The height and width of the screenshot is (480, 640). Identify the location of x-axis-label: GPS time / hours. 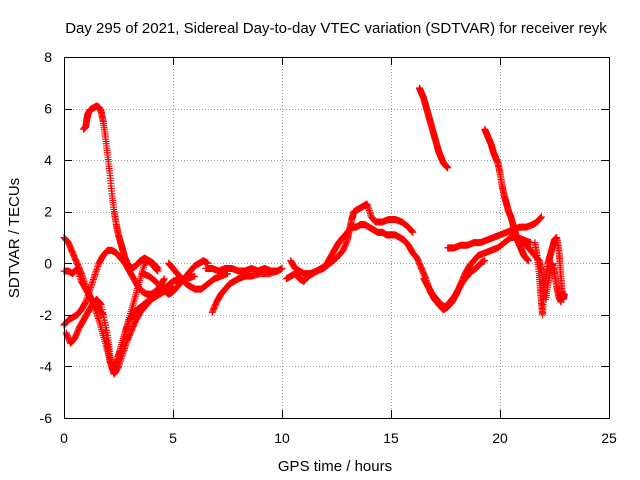
(335, 466).